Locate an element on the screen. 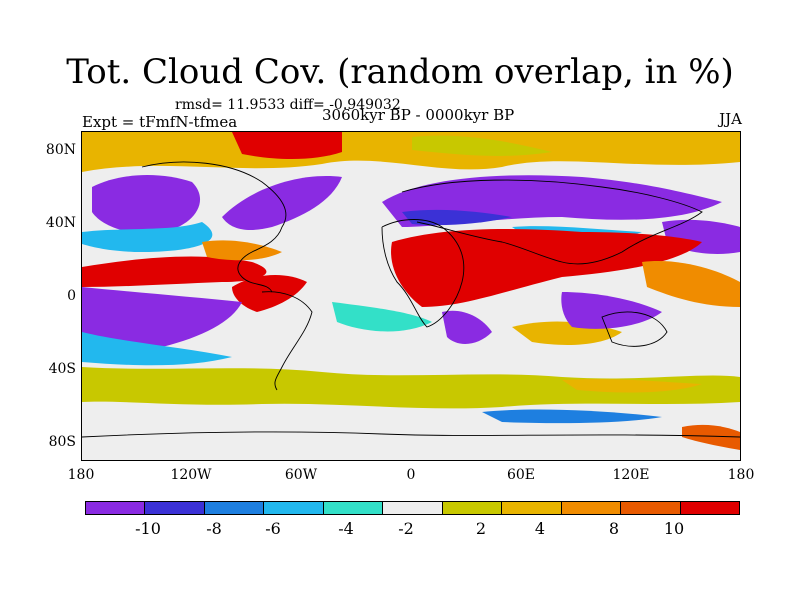  y-tick-80s: 80S is located at coordinates (62, 442).